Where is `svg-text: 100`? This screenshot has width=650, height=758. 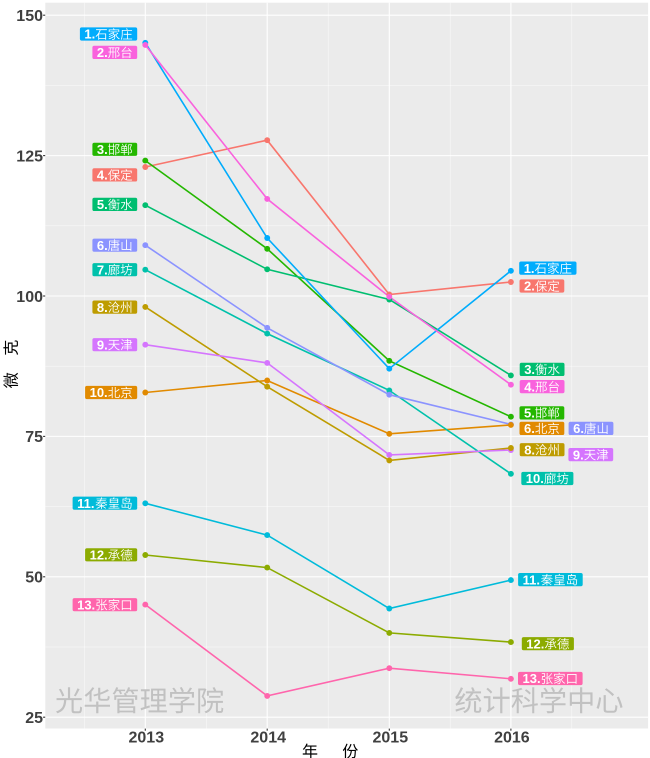 svg-text: 100 is located at coordinates (29, 297).